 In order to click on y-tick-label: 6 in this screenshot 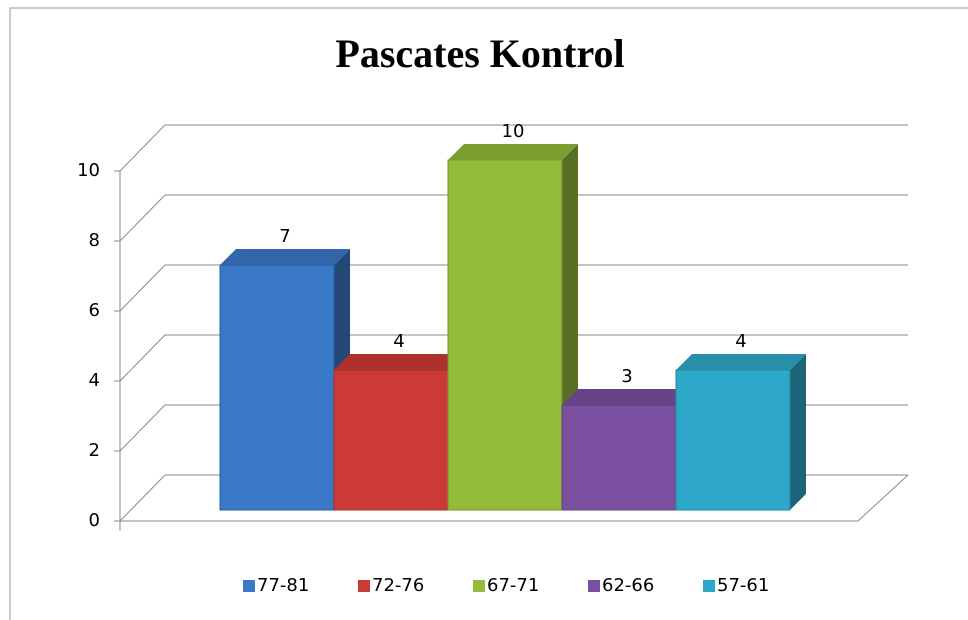, I will do `click(94, 310)`.